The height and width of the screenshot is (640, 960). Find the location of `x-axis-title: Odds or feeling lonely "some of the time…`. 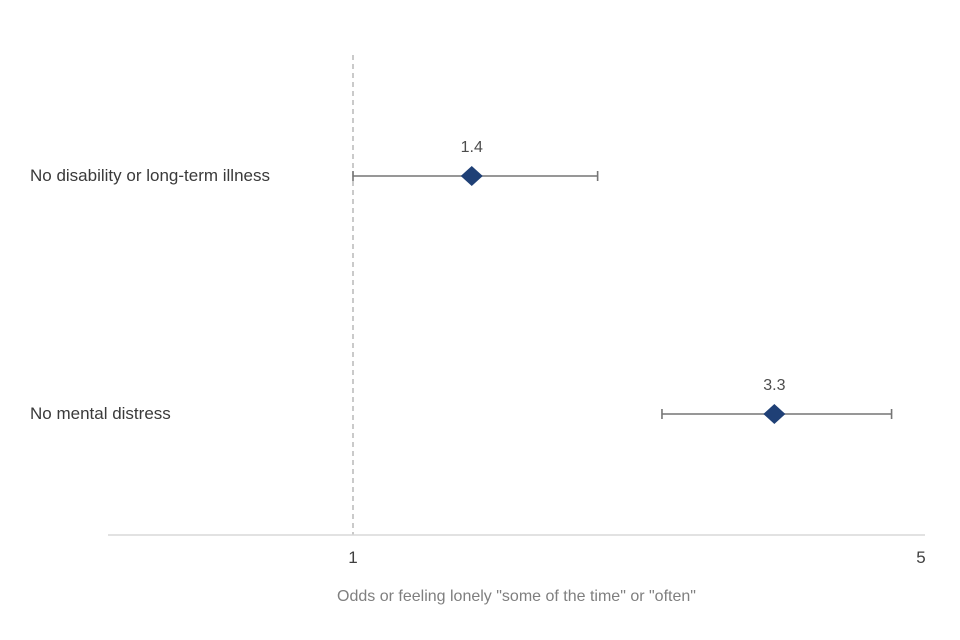

x-axis-title: Odds or feeling lonely "some of the time… is located at coordinates (516, 596).